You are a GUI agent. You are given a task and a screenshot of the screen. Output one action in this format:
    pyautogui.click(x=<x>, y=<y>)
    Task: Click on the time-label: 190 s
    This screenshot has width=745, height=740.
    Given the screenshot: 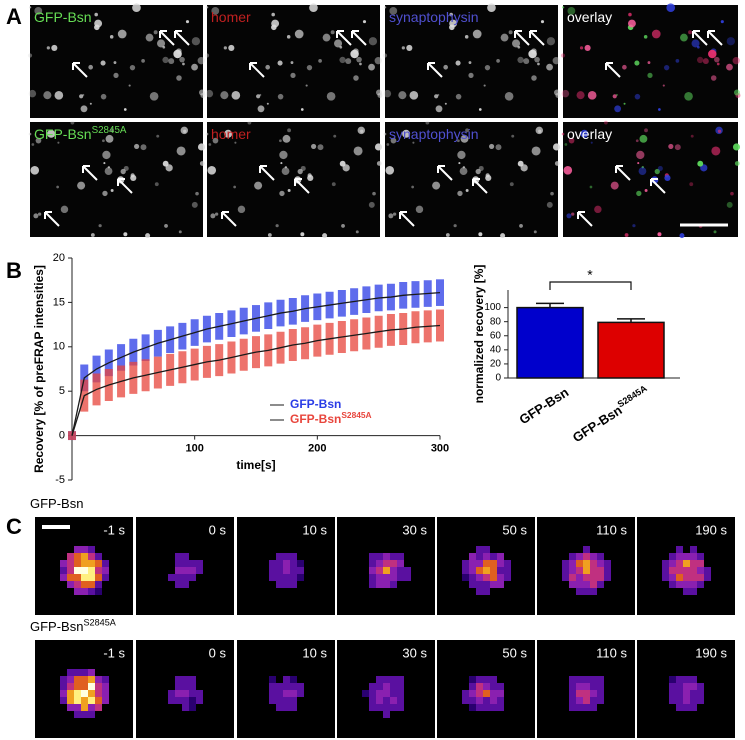 What is the action you would take?
    pyautogui.click(x=711, y=529)
    